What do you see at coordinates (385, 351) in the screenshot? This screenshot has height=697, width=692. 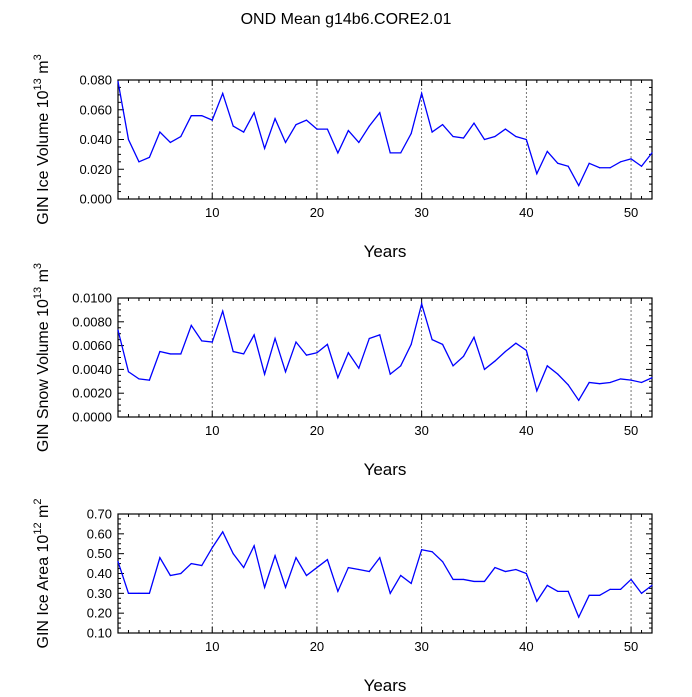 I see `series-line-snow-volume` at bounding box center [385, 351].